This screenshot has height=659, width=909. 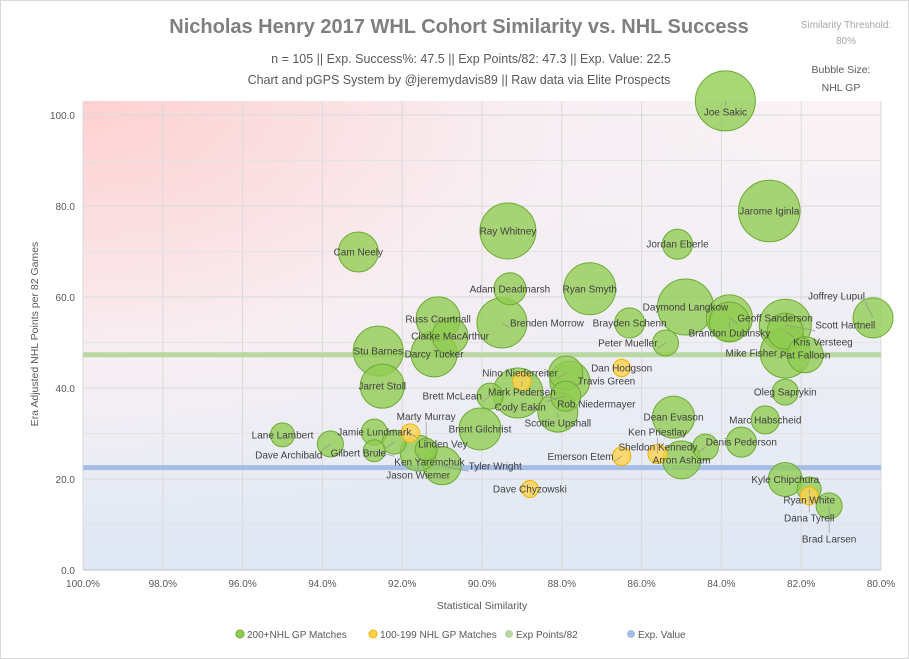 I want to click on bubble-label: Oleg Saprykin, so click(x=785, y=393).